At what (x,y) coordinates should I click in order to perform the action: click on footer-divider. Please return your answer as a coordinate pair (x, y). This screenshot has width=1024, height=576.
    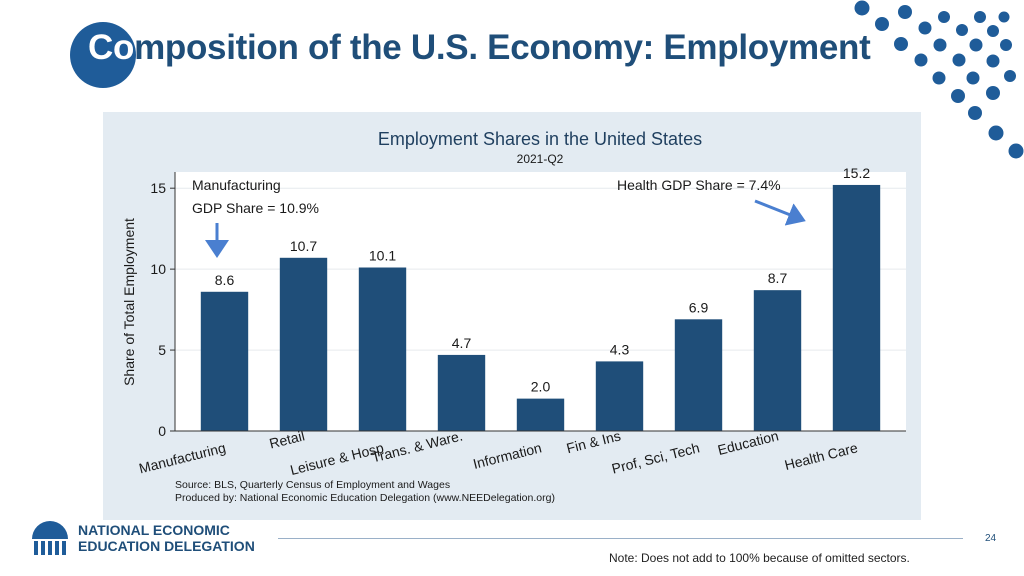
    Looking at the image, I should click on (620, 538).